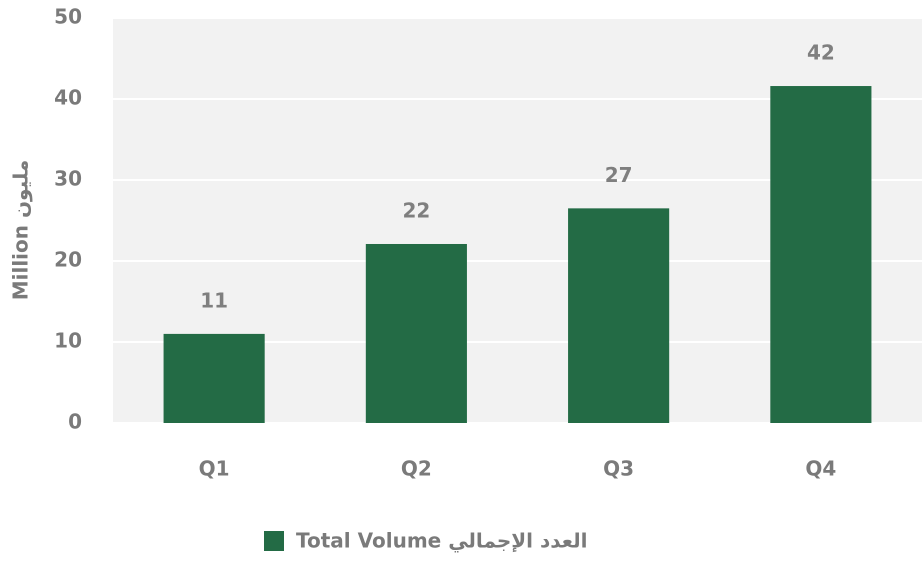 The height and width of the screenshot is (563, 922). What do you see at coordinates (214, 300) in the screenshot?
I see `value-label: 11` at bounding box center [214, 300].